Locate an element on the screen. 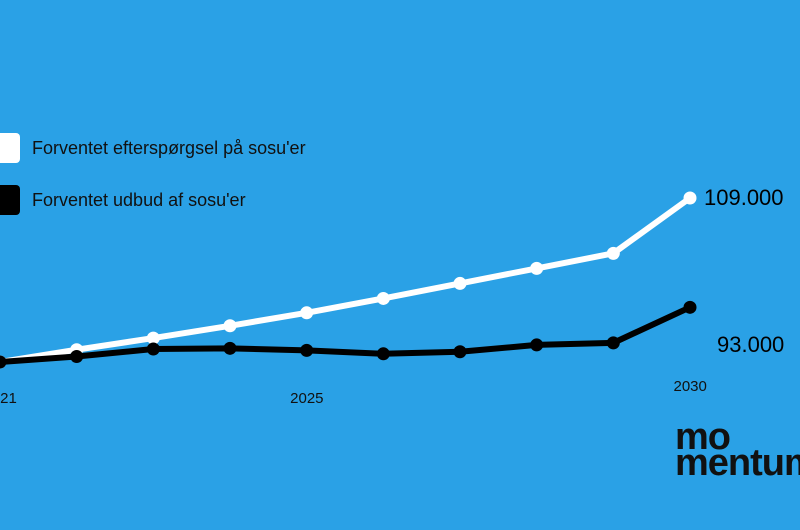 This screenshot has height=530, width=800. legend-swatch-black is located at coordinates (10, 200).